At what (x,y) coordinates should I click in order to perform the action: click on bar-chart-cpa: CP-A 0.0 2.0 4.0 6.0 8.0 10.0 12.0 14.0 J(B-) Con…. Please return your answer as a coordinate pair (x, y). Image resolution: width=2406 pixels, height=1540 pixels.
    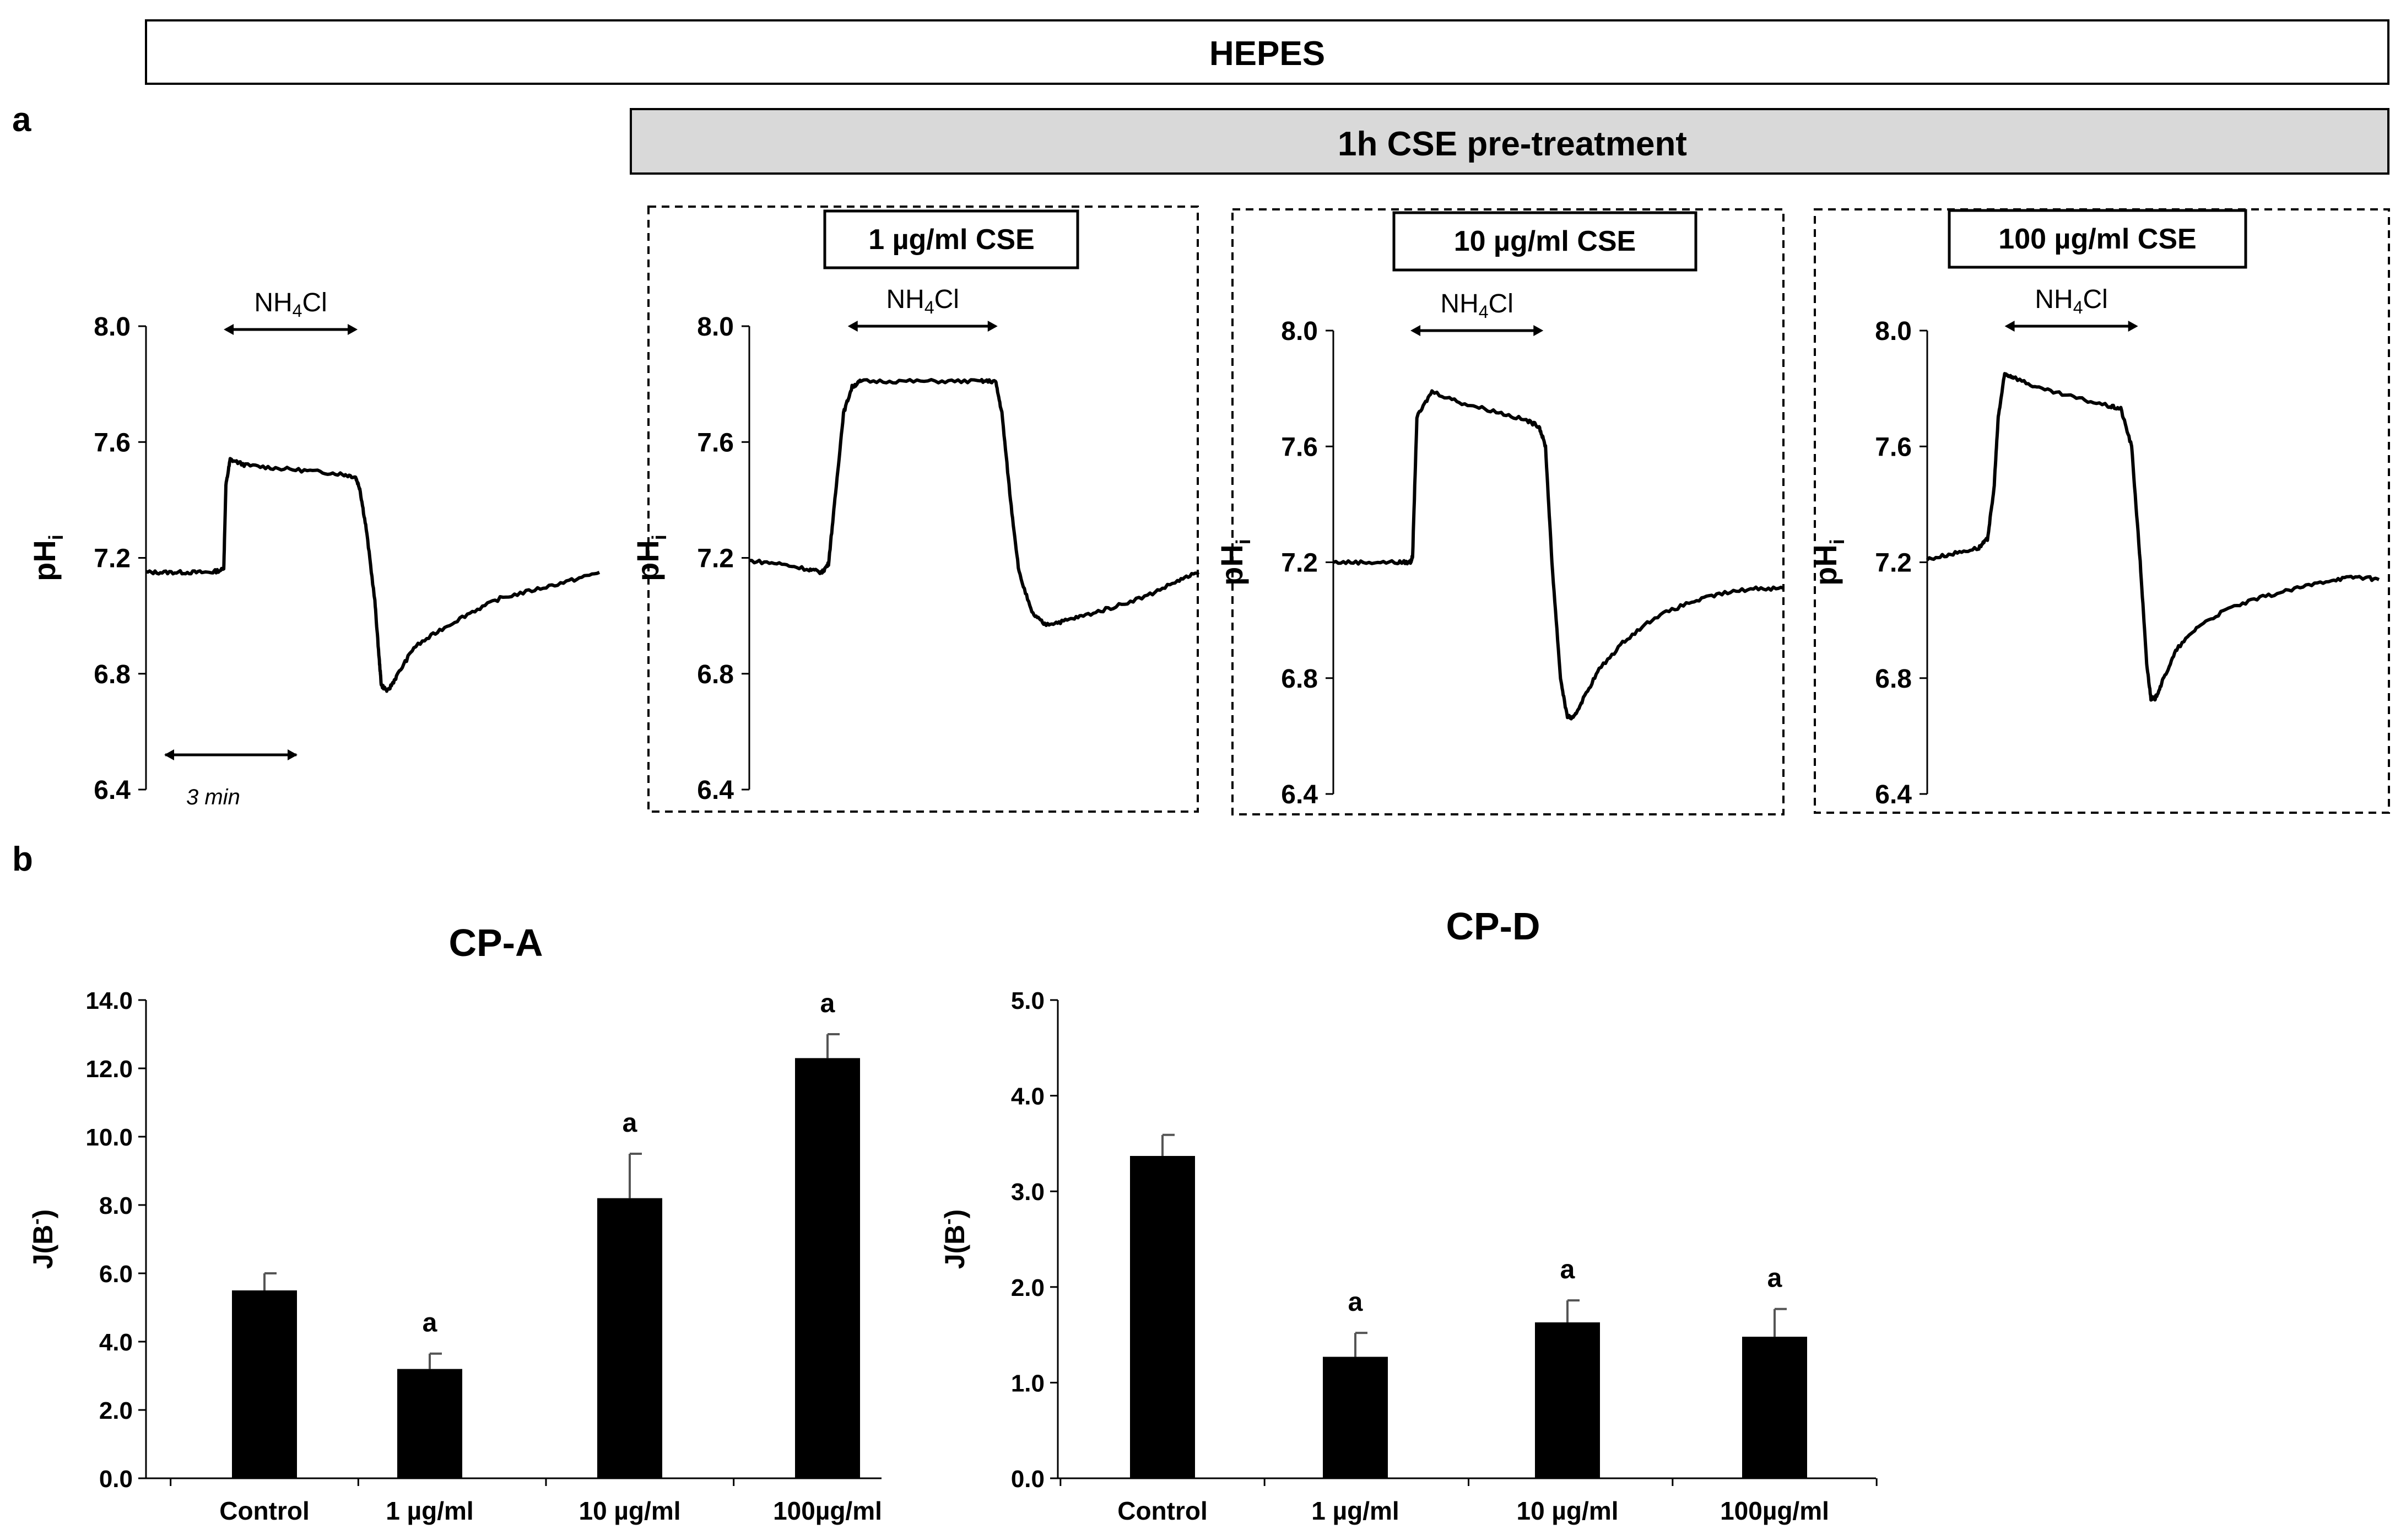
    Looking at the image, I should click on (454, 1223).